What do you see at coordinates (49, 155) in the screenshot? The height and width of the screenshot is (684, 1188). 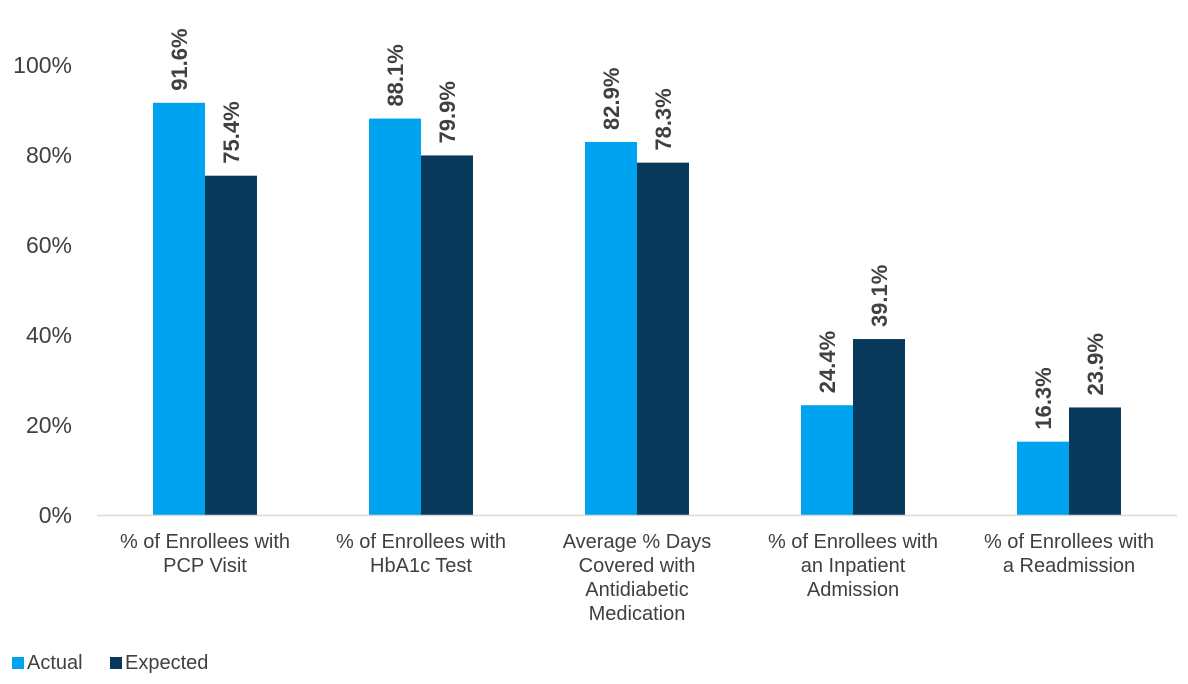 I see `y-tick-label: 80%` at bounding box center [49, 155].